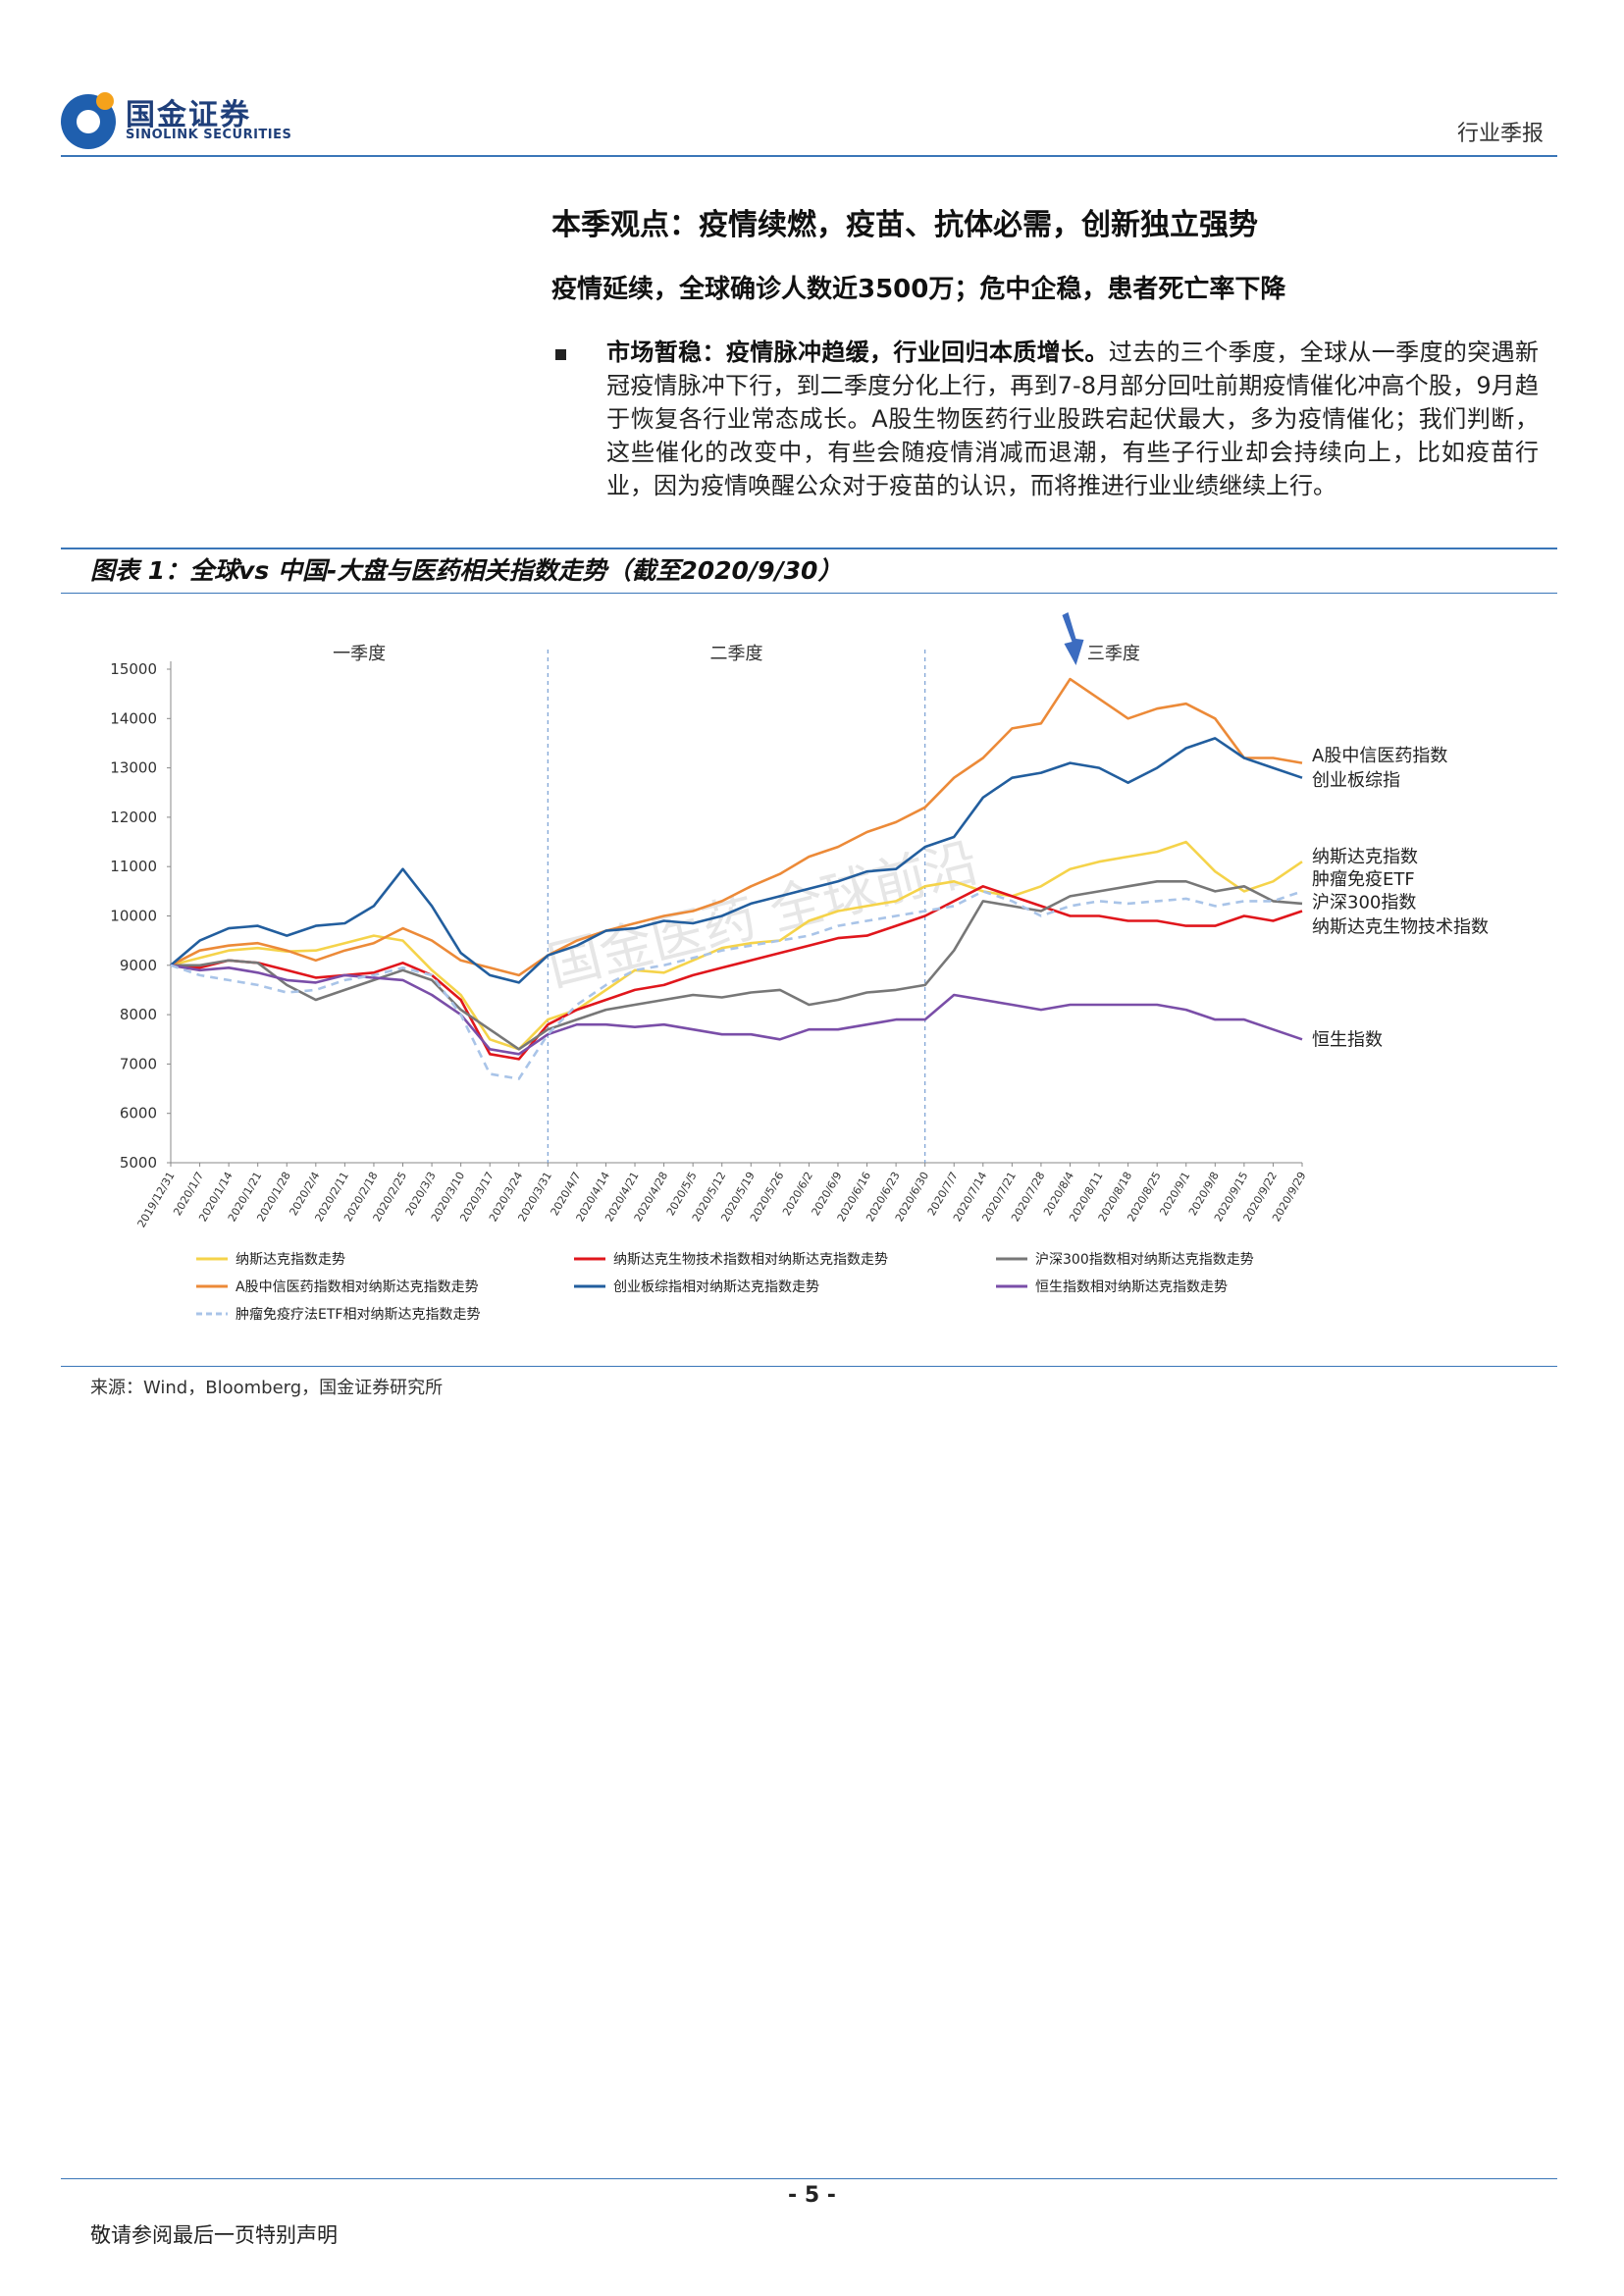 The width and height of the screenshot is (1624, 2296). I want to click on series-end-label: 创业板综指, so click(1356, 780).